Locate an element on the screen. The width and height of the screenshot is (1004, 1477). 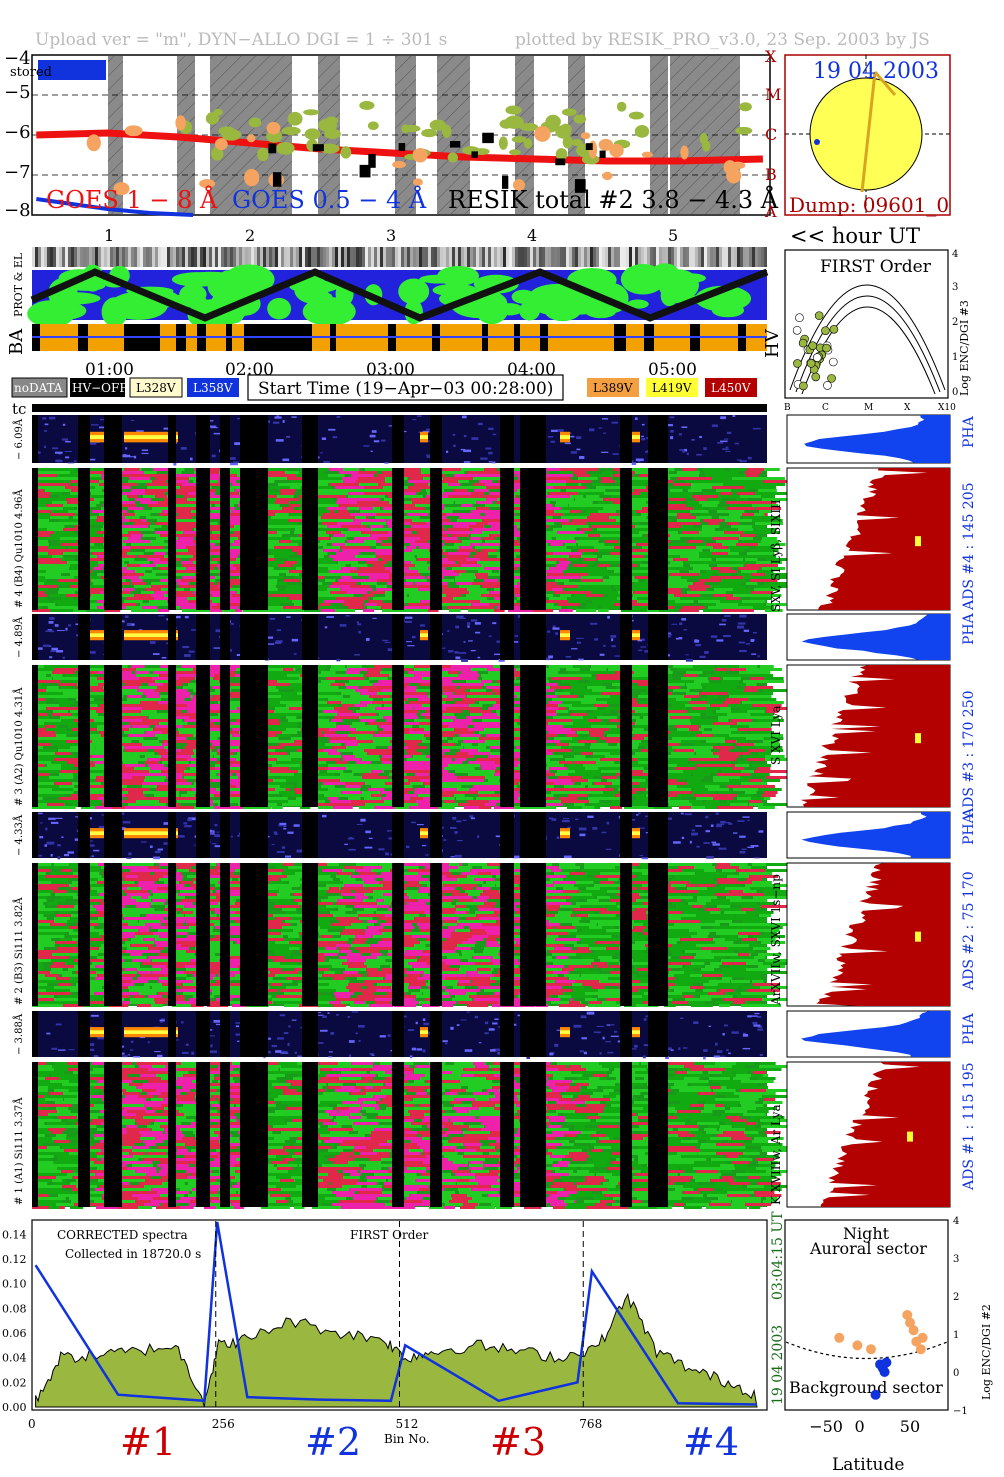
ads-label-2: ADS #2 : 75 170 is located at coordinates (969, 931).